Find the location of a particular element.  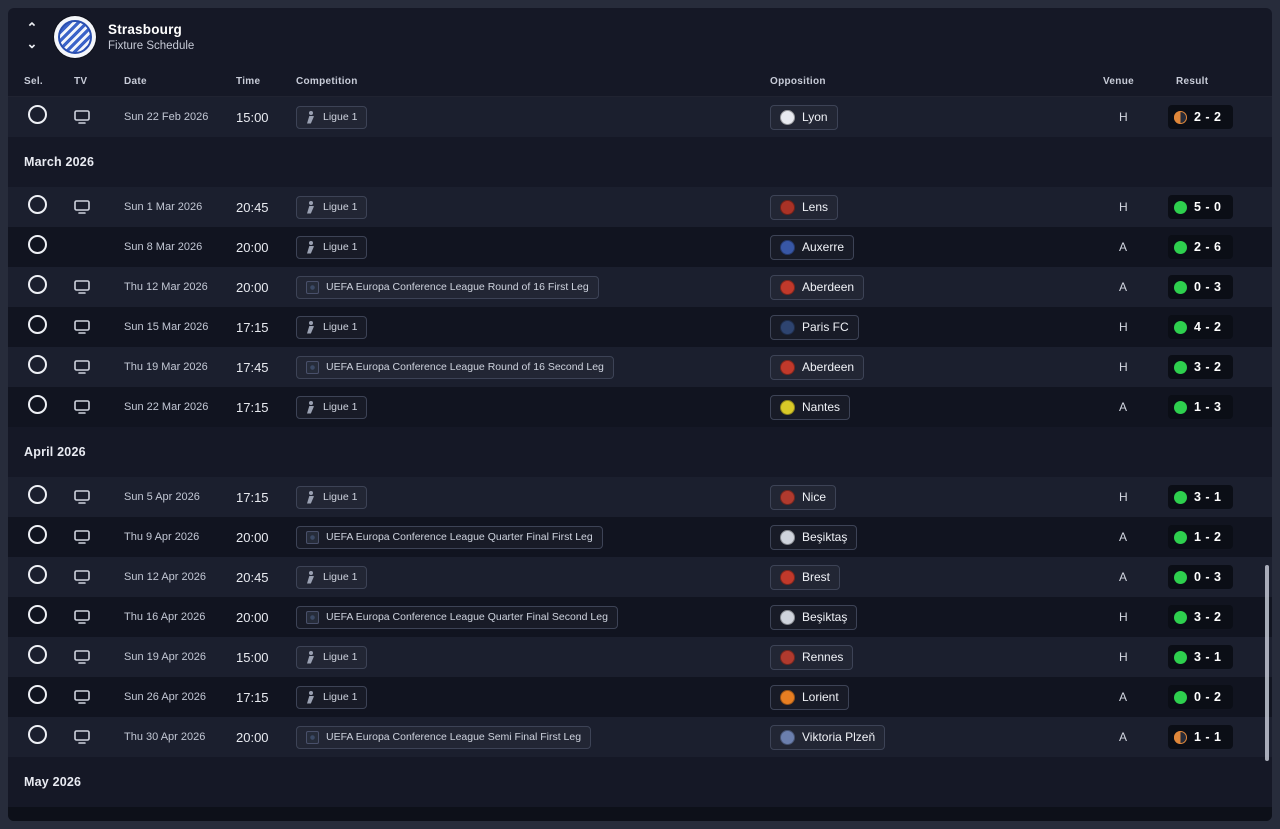

column-header-date: Date is located at coordinates (135, 81).